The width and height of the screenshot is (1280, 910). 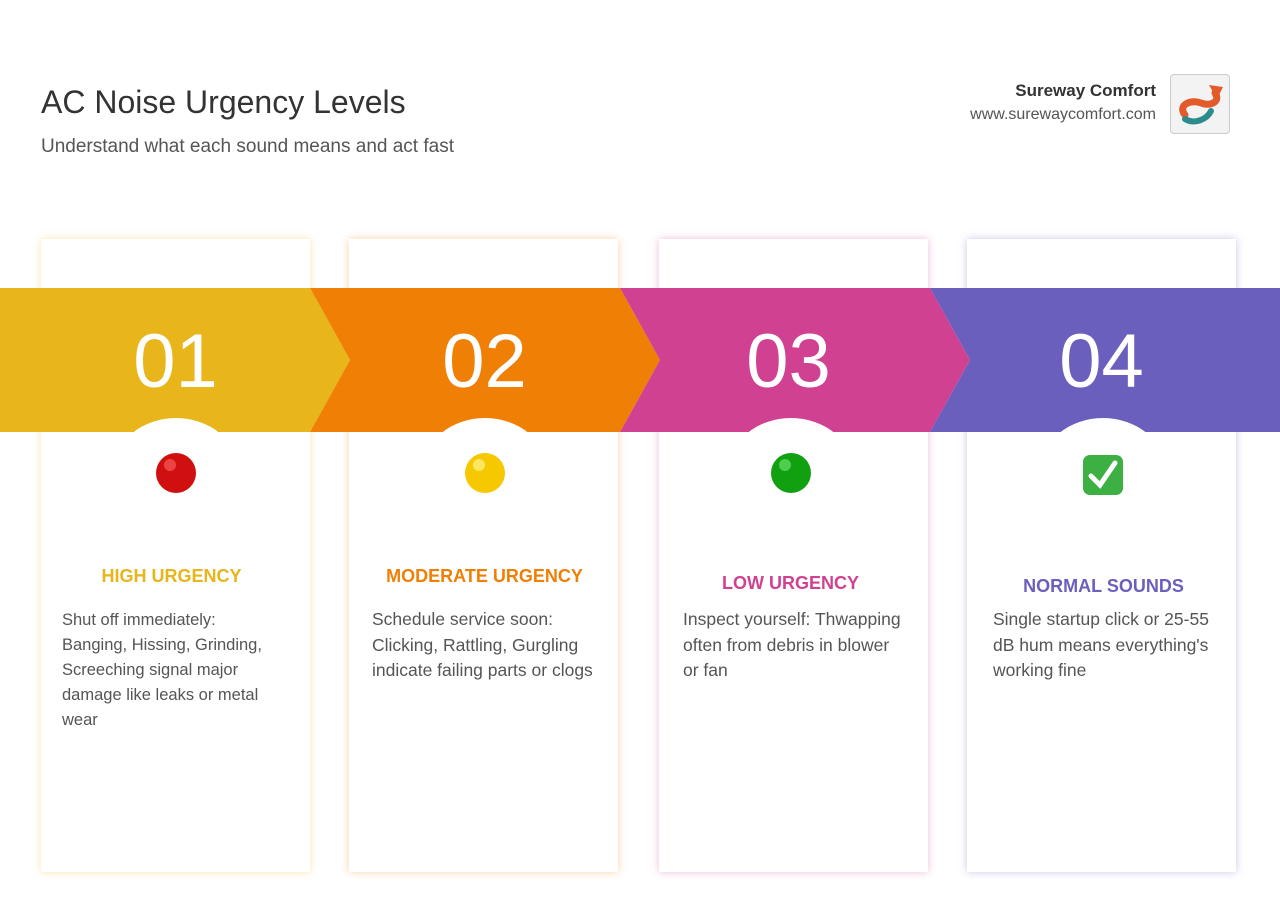 I want to click on step-number: 03, so click(x=788, y=361).